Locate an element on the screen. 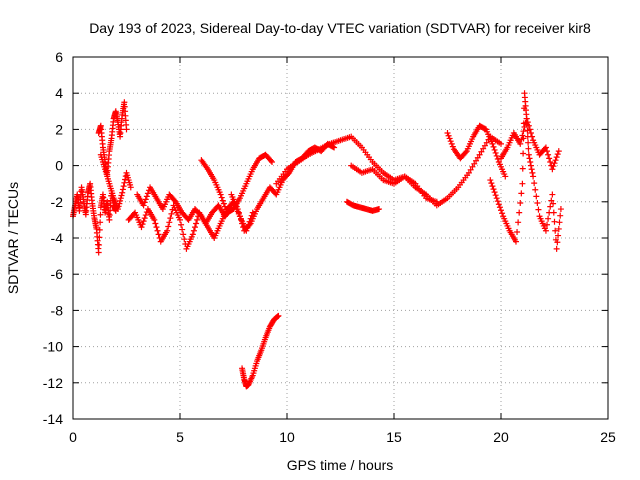 Image resolution: width=640 pixels, height=480 pixels. y-tick-label: 2 is located at coordinates (59, 129).